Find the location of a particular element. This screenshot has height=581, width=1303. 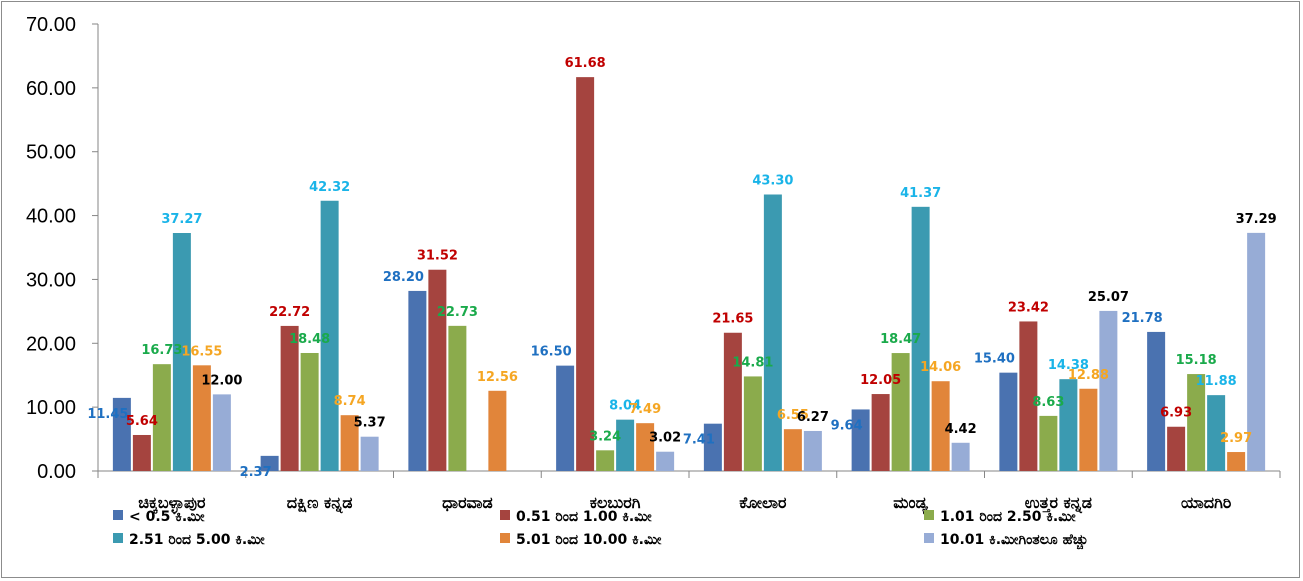

data-label: 37.27 is located at coordinates (181, 219).